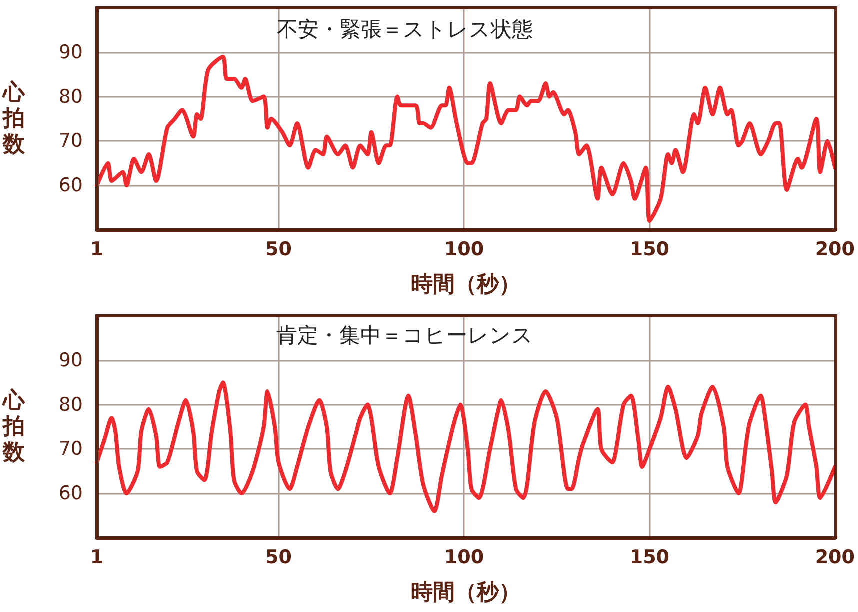 This screenshot has width=858, height=612. I want to click on chart-title: 肯定・集中＝コヒーレンス, so click(405, 336).